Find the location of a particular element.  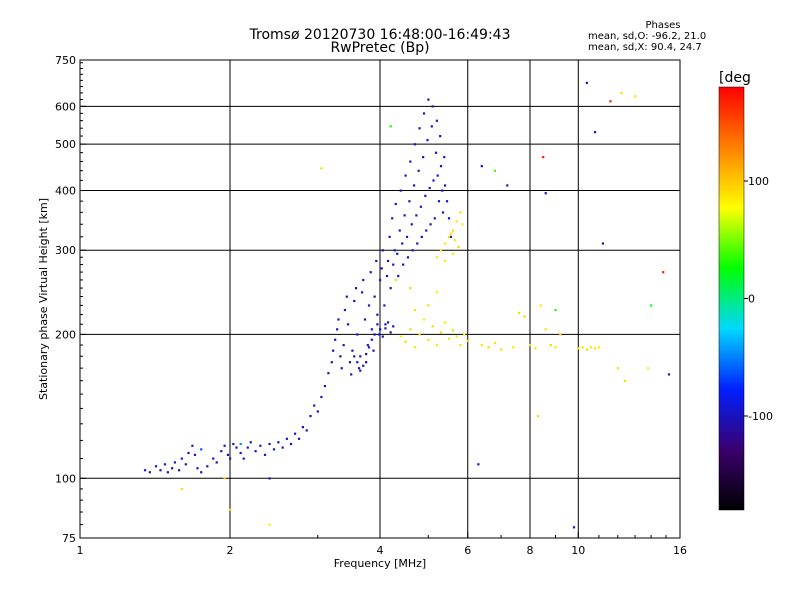

y-tick-label: 100 is located at coordinates (65, 478).